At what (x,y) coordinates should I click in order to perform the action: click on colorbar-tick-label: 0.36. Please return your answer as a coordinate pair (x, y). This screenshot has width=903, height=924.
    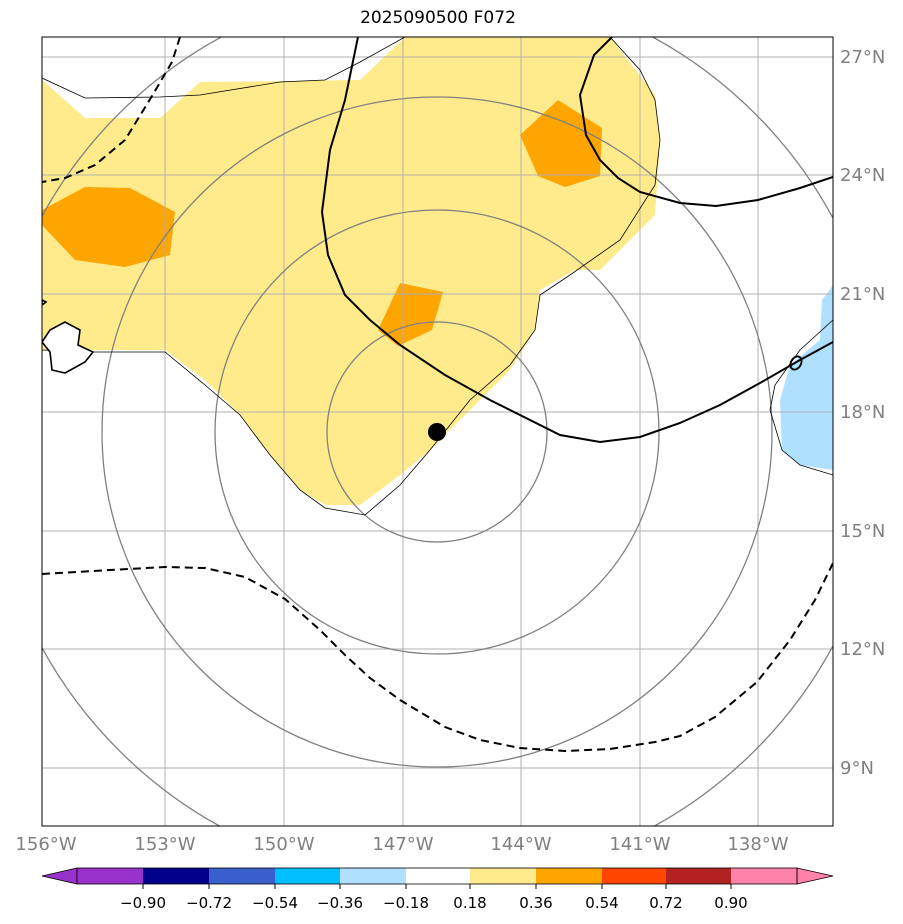
    Looking at the image, I should click on (535, 903).